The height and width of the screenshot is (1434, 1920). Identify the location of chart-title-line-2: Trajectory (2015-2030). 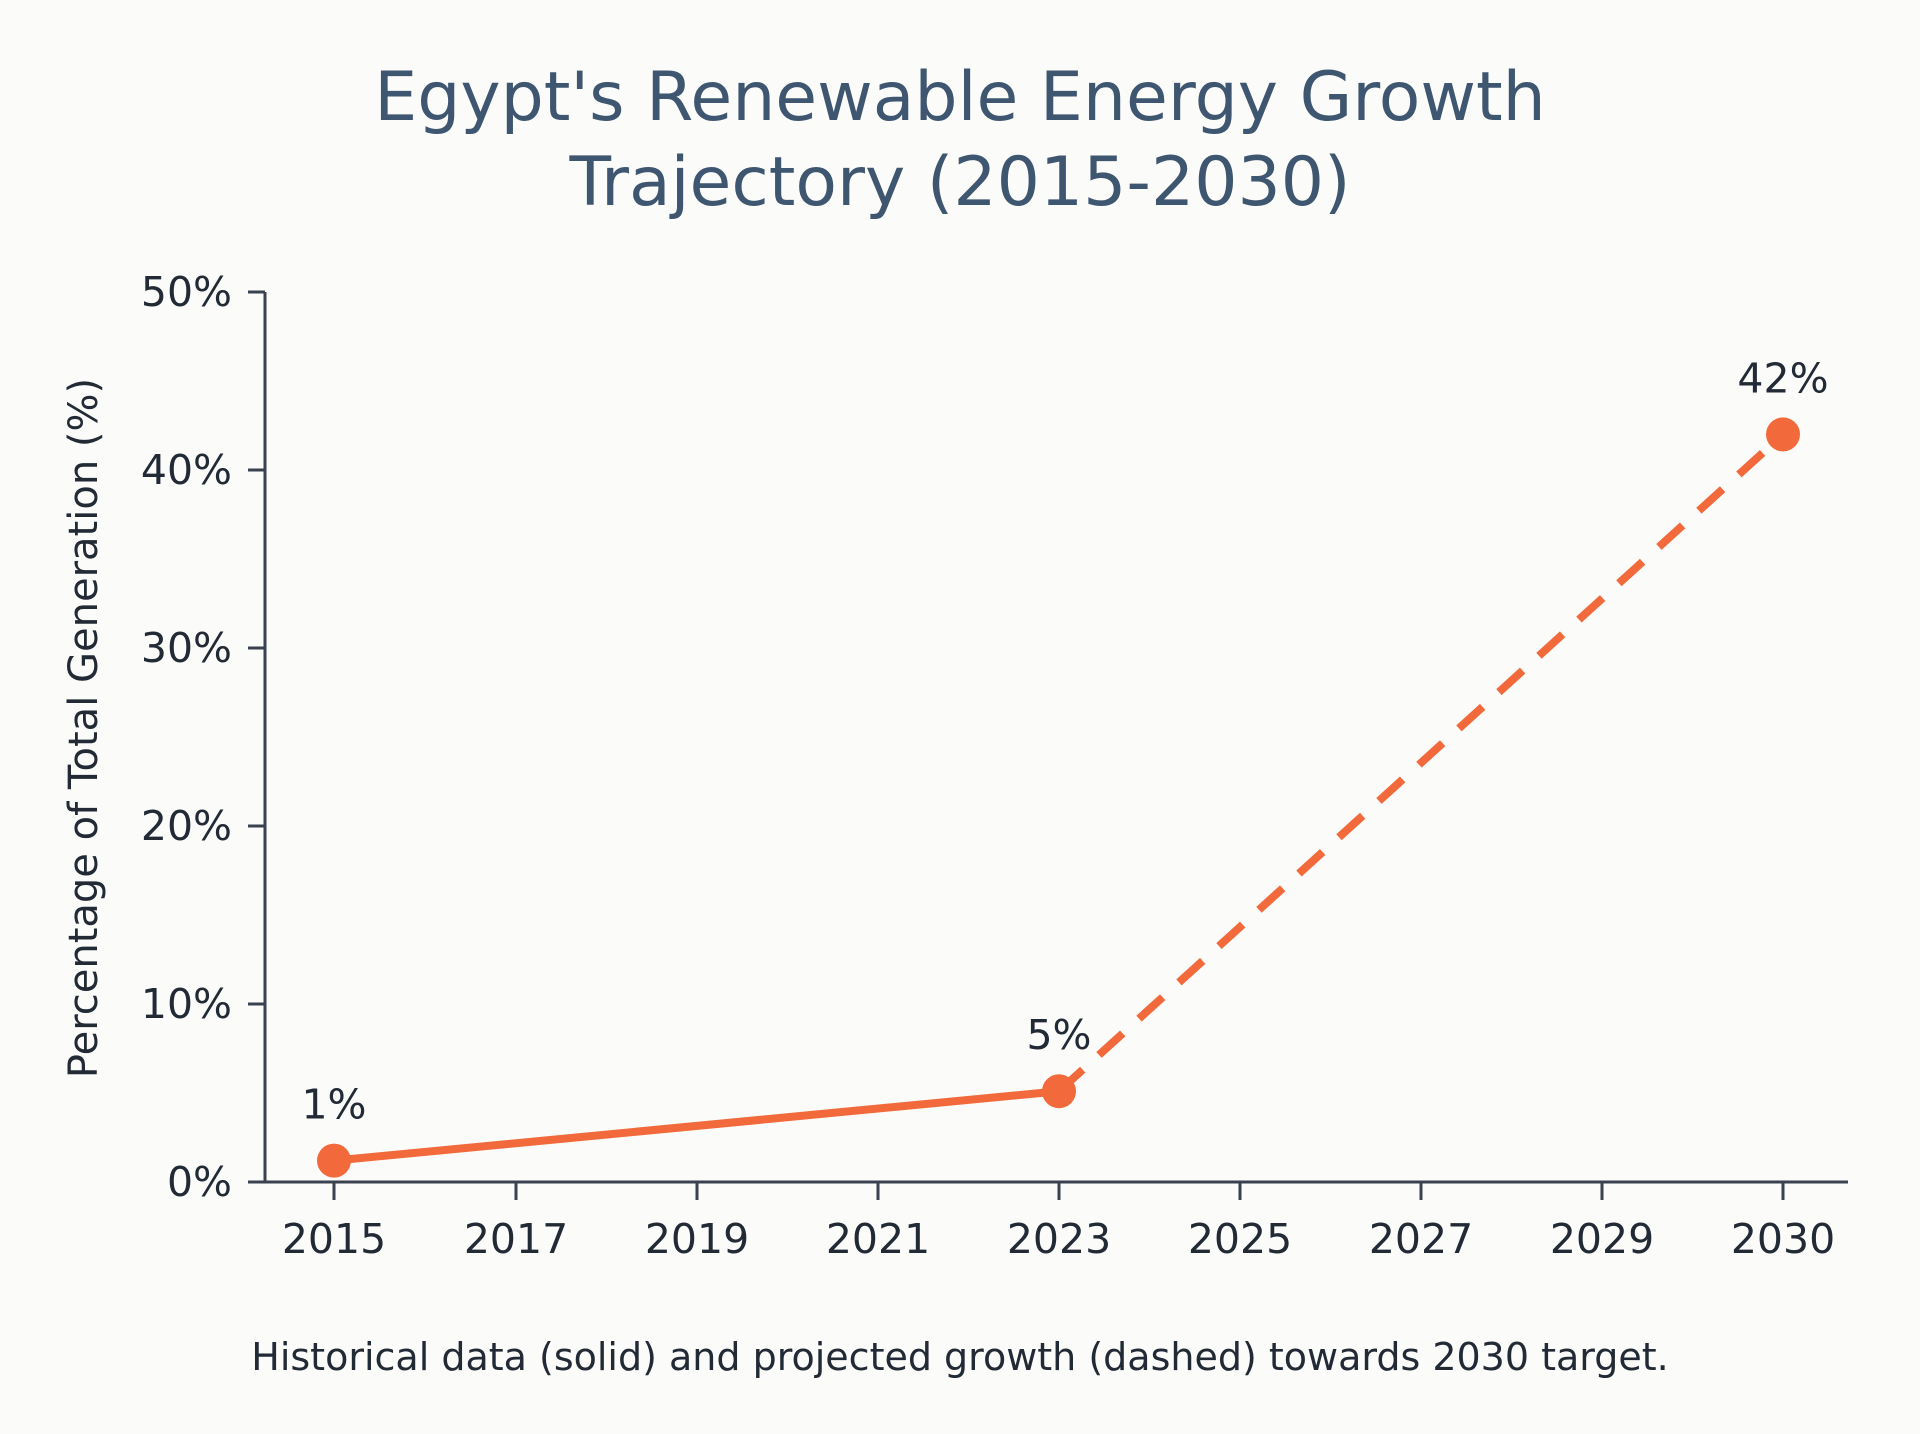
(959, 182).